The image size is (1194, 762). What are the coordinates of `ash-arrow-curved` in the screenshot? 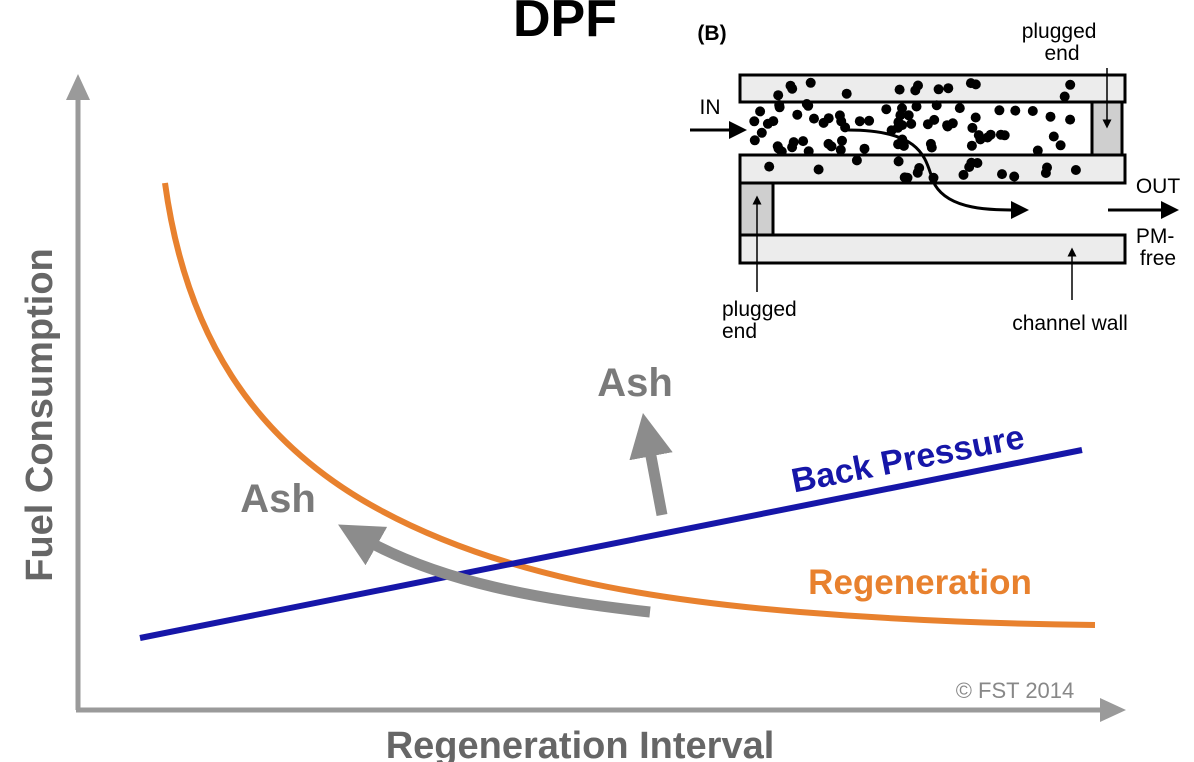 It's located at (494, 571).